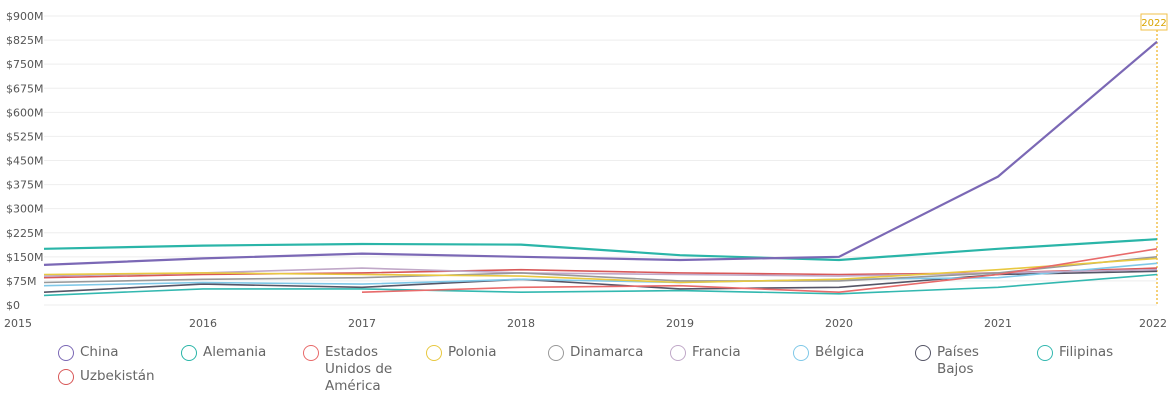  What do you see at coordinates (25, 112) in the screenshot?
I see `y-tick-label: $600M` at bounding box center [25, 112].